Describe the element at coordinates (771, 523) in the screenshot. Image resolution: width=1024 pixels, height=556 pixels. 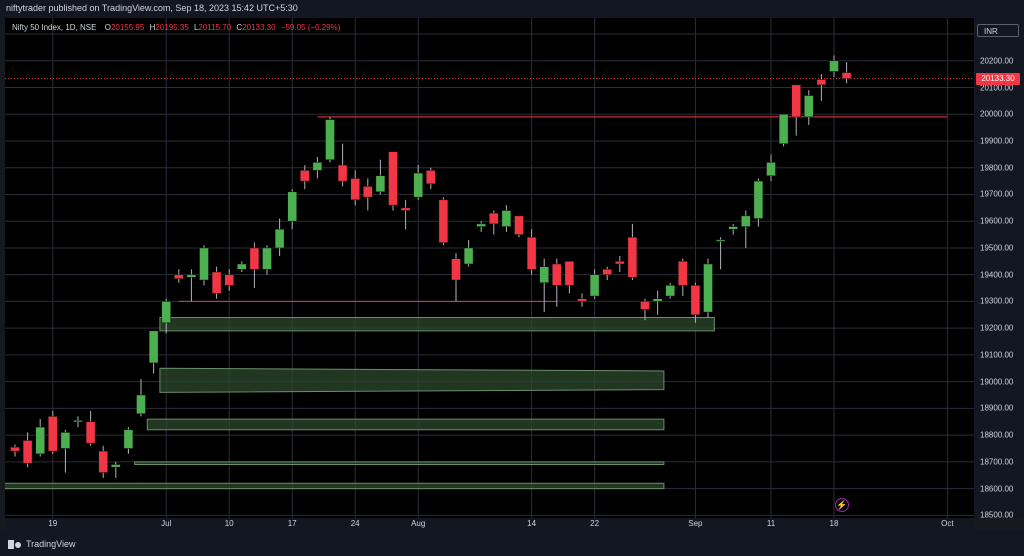
I see `x-tick-9: 11` at that location.